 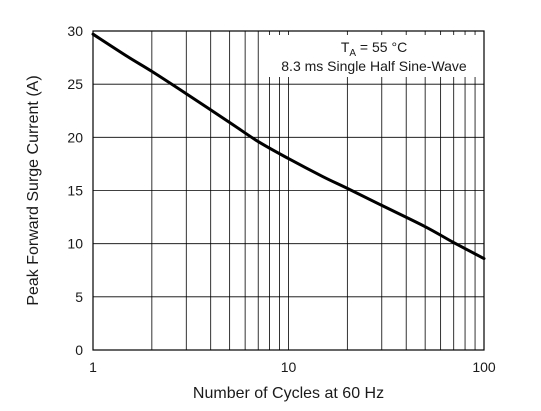 What do you see at coordinates (75, 244) in the screenshot?
I see `y-tick-label: 10` at bounding box center [75, 244].